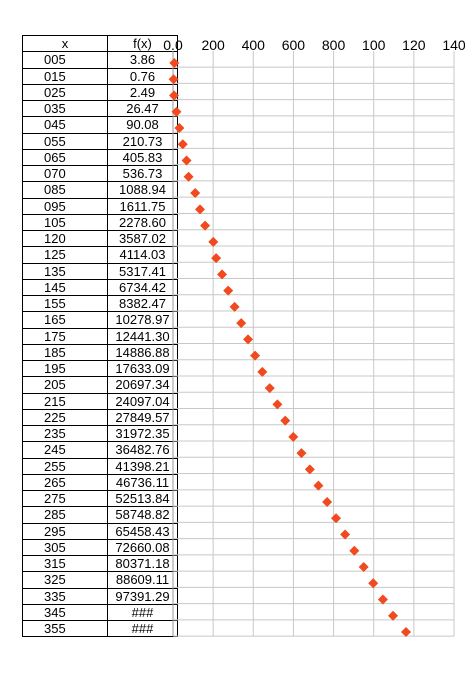  Describe the element at coordinates (100, 222) in the screenshot. I see `table-row: 105 2278.60` at that location.